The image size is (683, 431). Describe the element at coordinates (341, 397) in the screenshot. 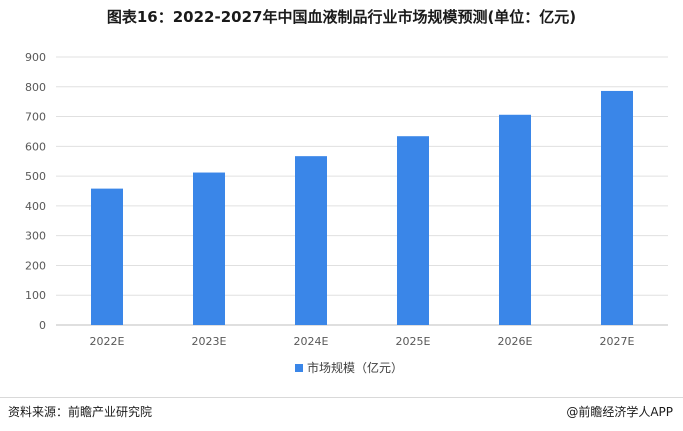

I see `footer-divider` at that location.